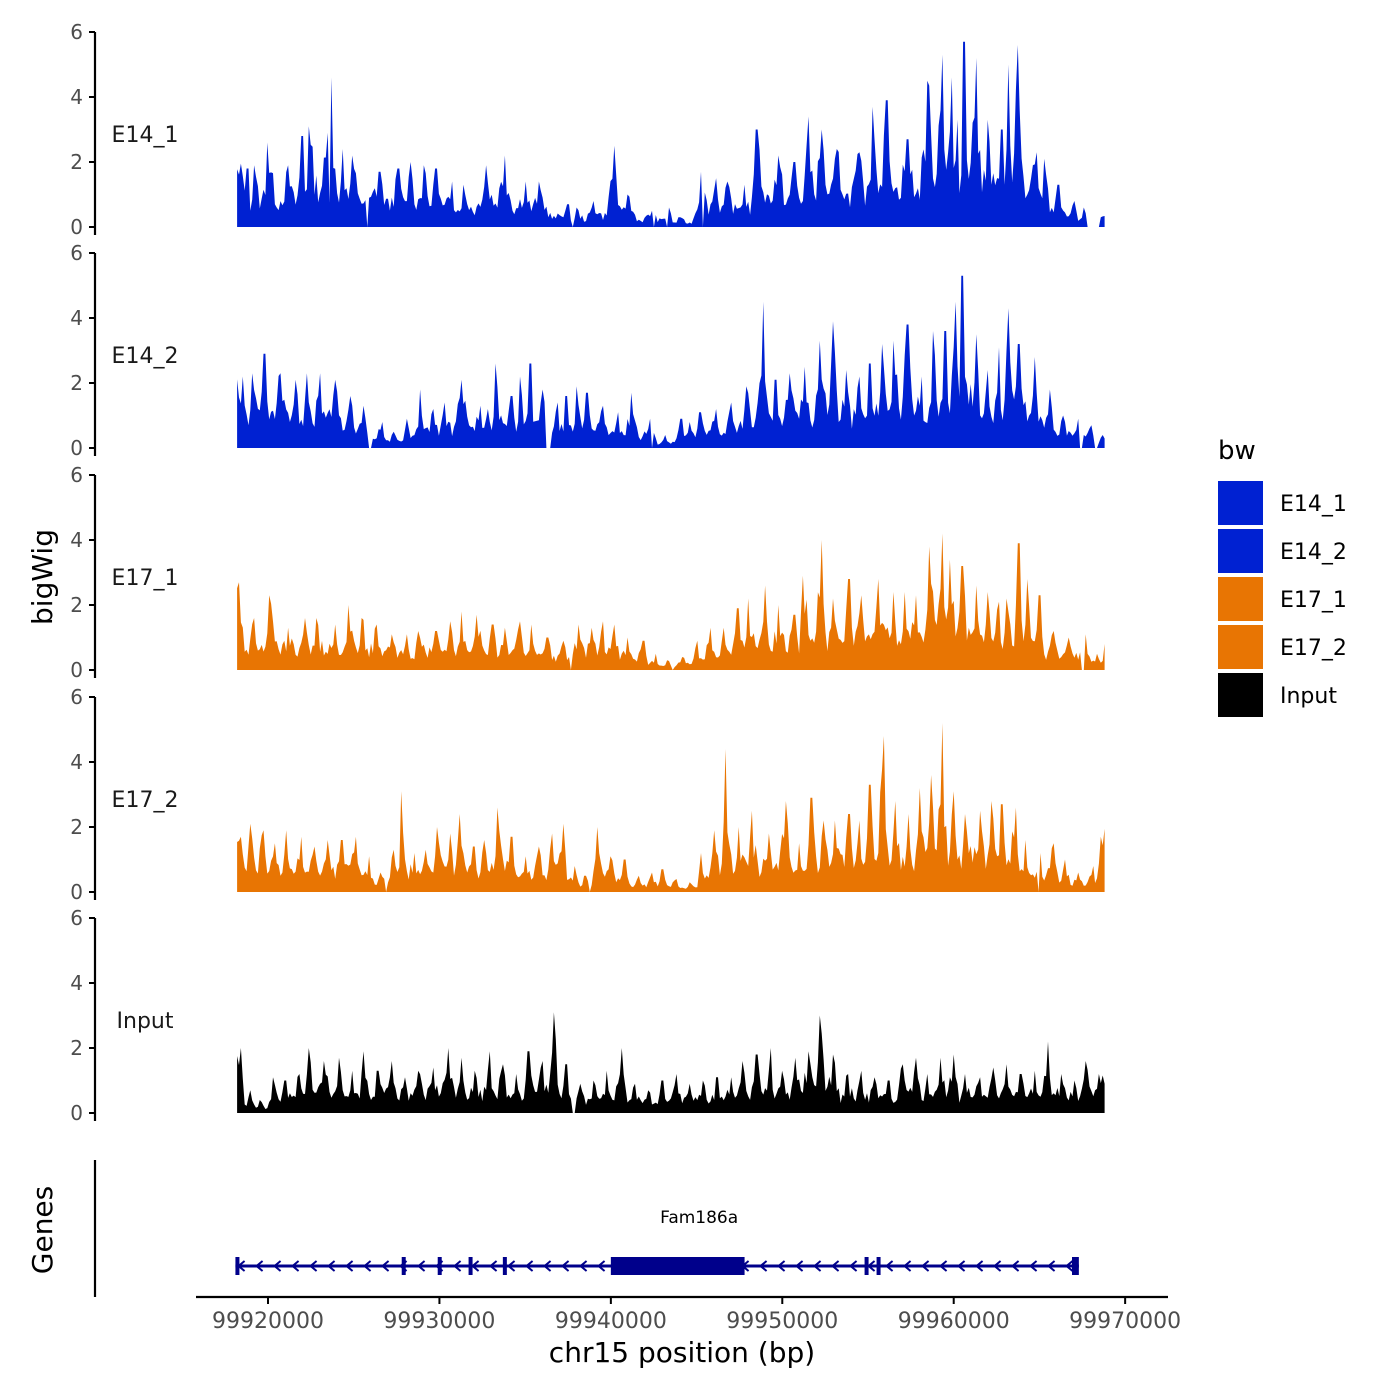  What do you see at coordinates (268, 1321) in the screenshot?
I see `x-tick-label: 99920000` at bounding box center [268, 1321].